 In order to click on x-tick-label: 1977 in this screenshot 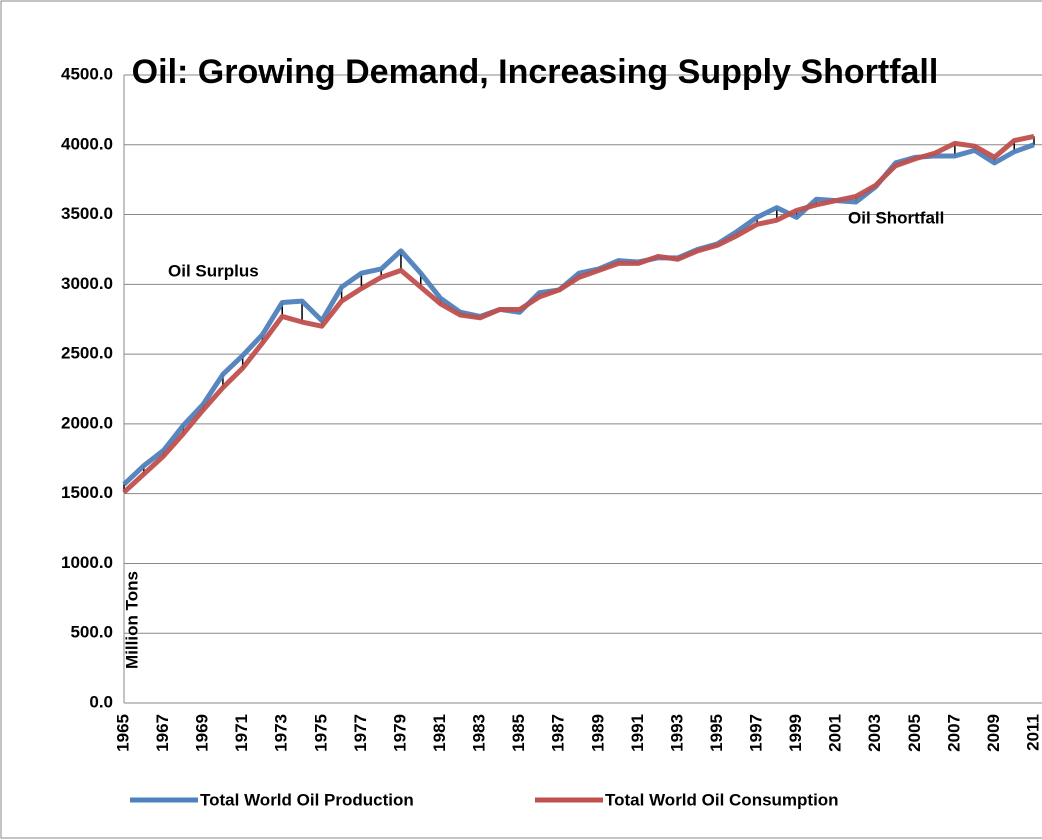, I will do `click(360, 733)`.